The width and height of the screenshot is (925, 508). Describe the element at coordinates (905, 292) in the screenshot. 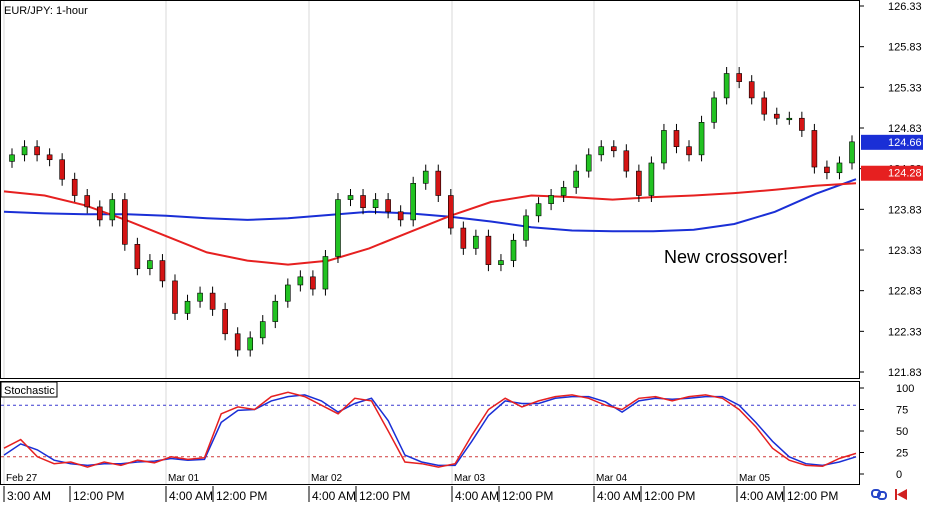

I see `price-tick-label: 122.83` at that location.